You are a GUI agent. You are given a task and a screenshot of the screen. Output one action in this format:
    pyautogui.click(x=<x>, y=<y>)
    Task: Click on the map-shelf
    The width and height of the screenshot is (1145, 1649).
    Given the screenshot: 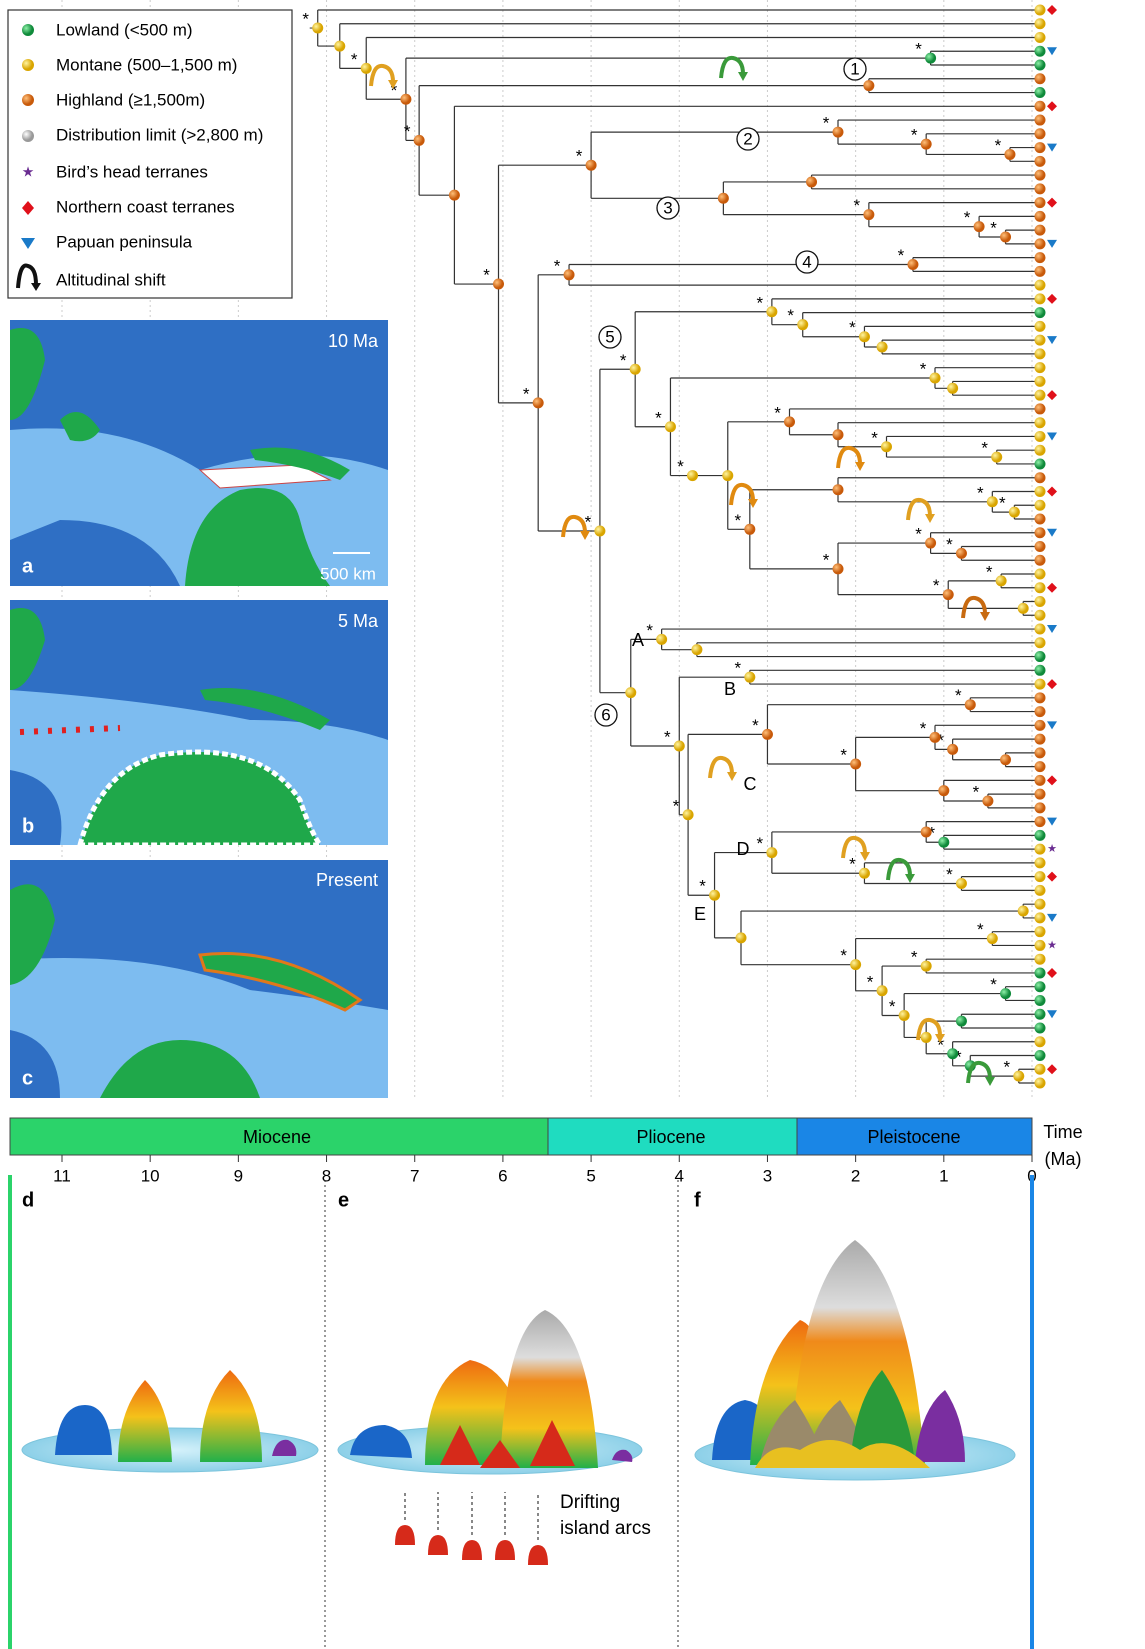 What is the action you would take?
    pyautogui.click(x=199, y=1028)
    